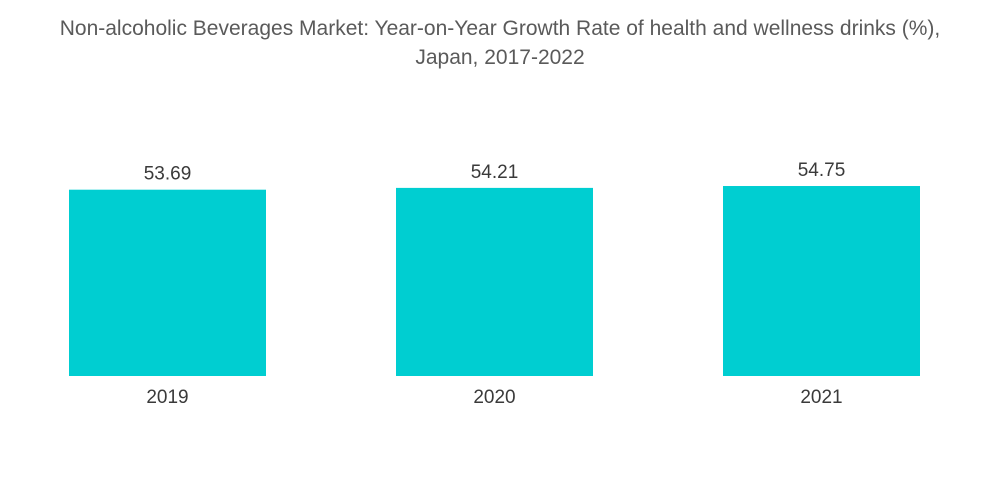 The height and width of the screenshot is (504, 1000). I want to click on chart-title-line-2: Japan, 2017-2022, so click(500, 57).